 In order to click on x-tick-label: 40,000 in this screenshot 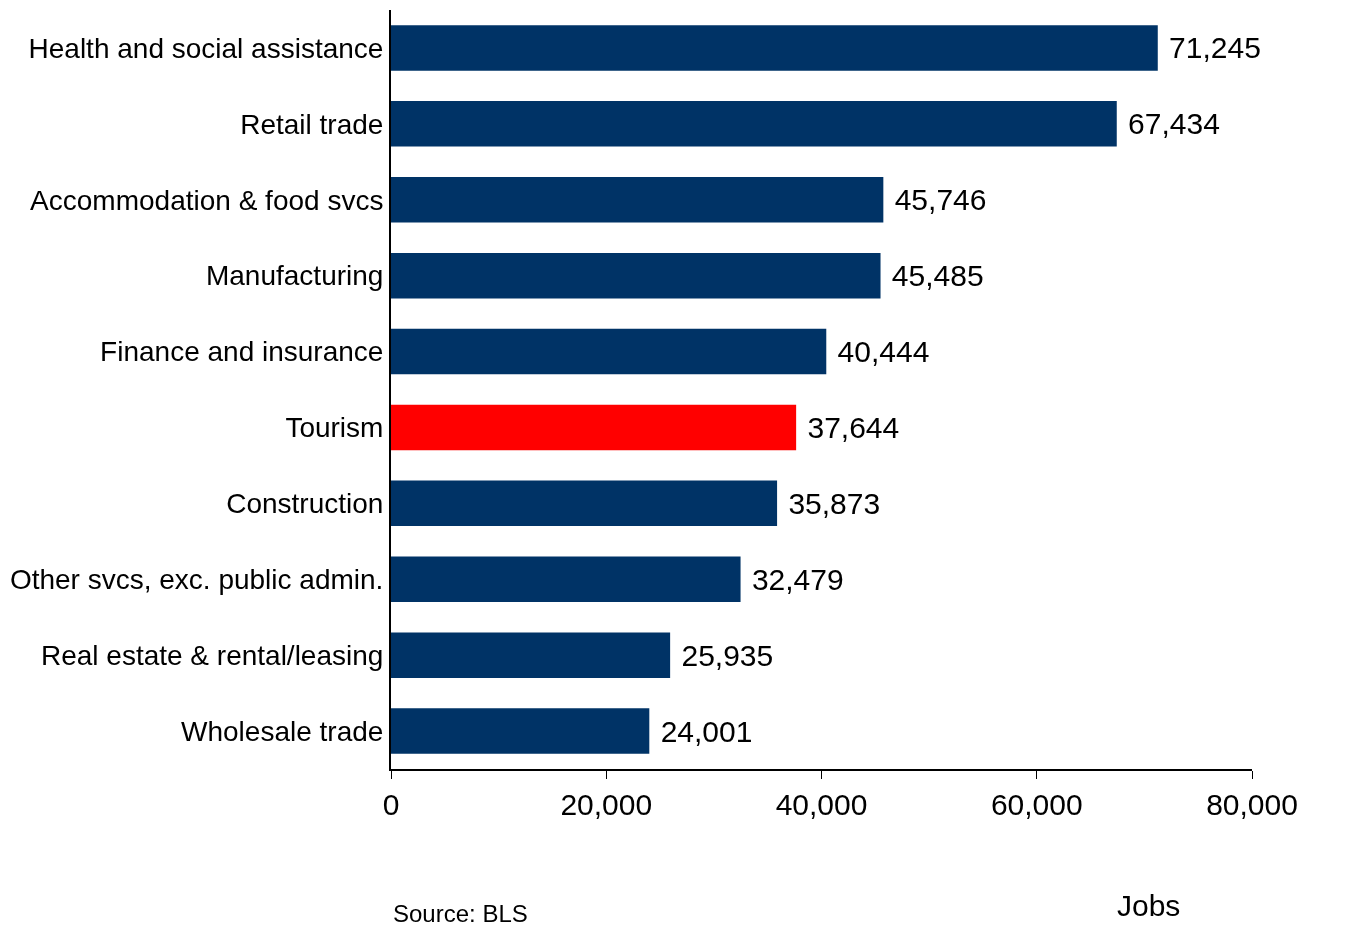, I will do `click(821, 804)`.